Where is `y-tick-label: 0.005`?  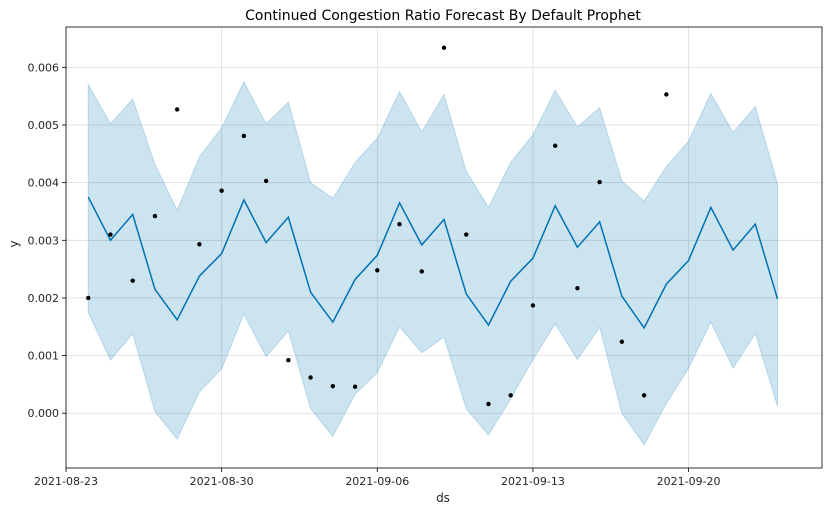 y-tick-label: 0.005 is located at coordinates (44, 125).